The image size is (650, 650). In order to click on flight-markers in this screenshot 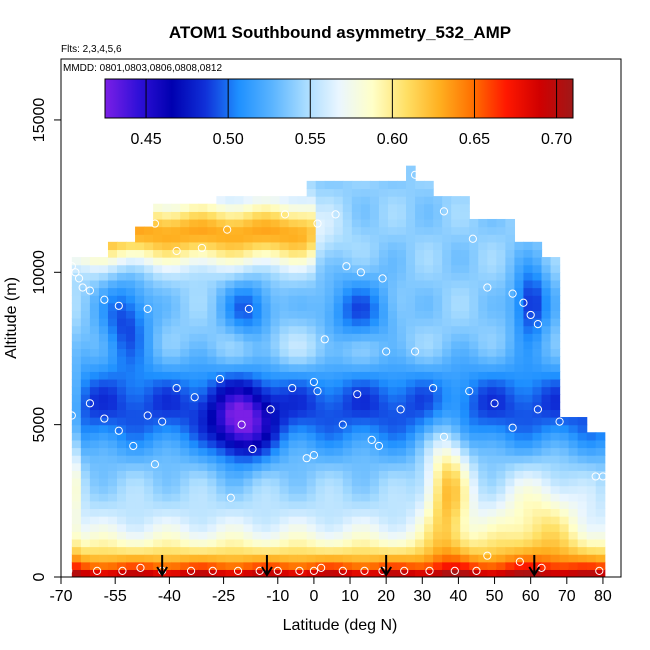, I will do `click(348, 566)`.